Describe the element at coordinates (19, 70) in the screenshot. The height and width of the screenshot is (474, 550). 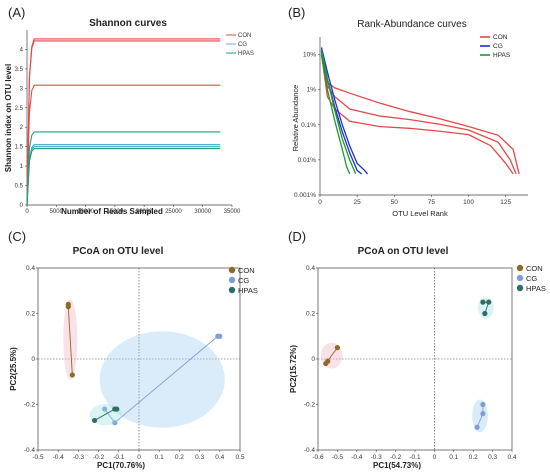
I see `y-tick-label: 3.5` at that location.